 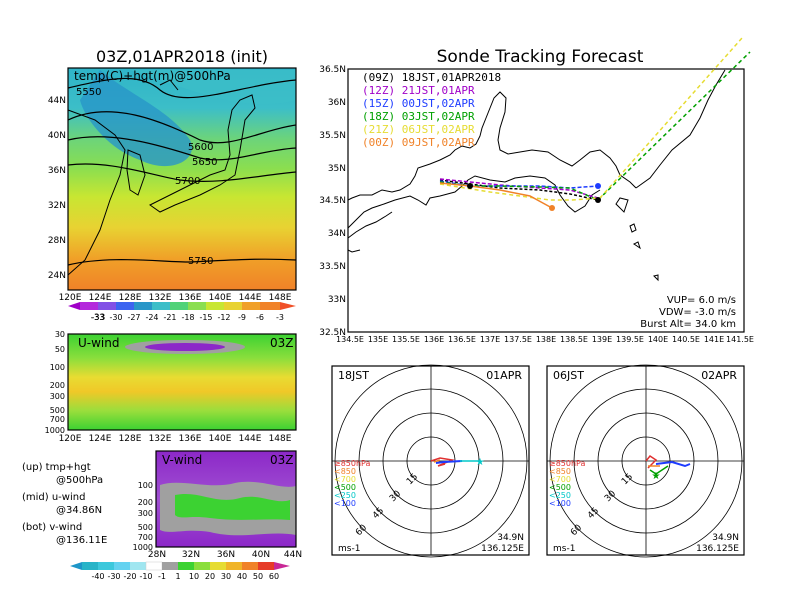 I want to click on uwind-frame, so click(x=182, y=382).